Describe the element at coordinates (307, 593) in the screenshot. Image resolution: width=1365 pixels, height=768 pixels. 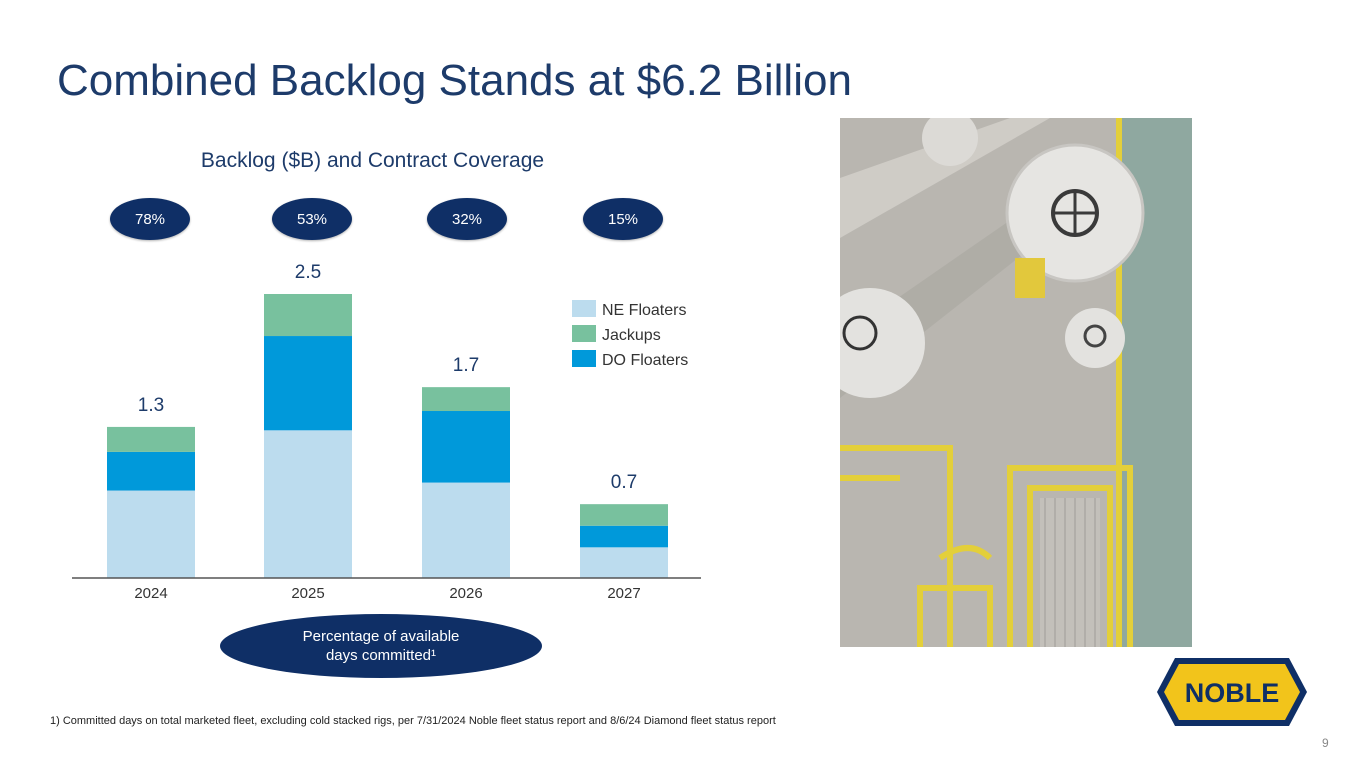
I see `x-tick-label-2025: 2025` at that location.